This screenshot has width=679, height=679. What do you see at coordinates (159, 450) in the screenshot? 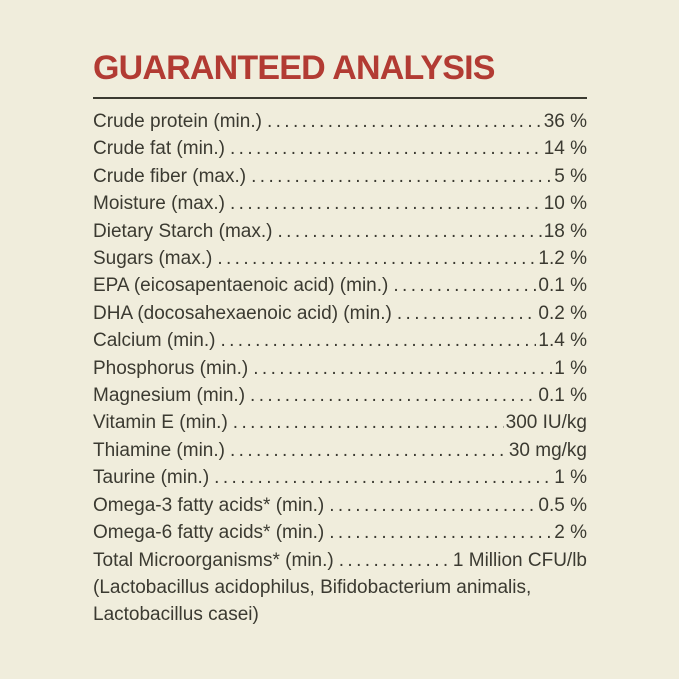
I see `nutrient-label: Thiamine (min.)` at bounding box center [159, 450].